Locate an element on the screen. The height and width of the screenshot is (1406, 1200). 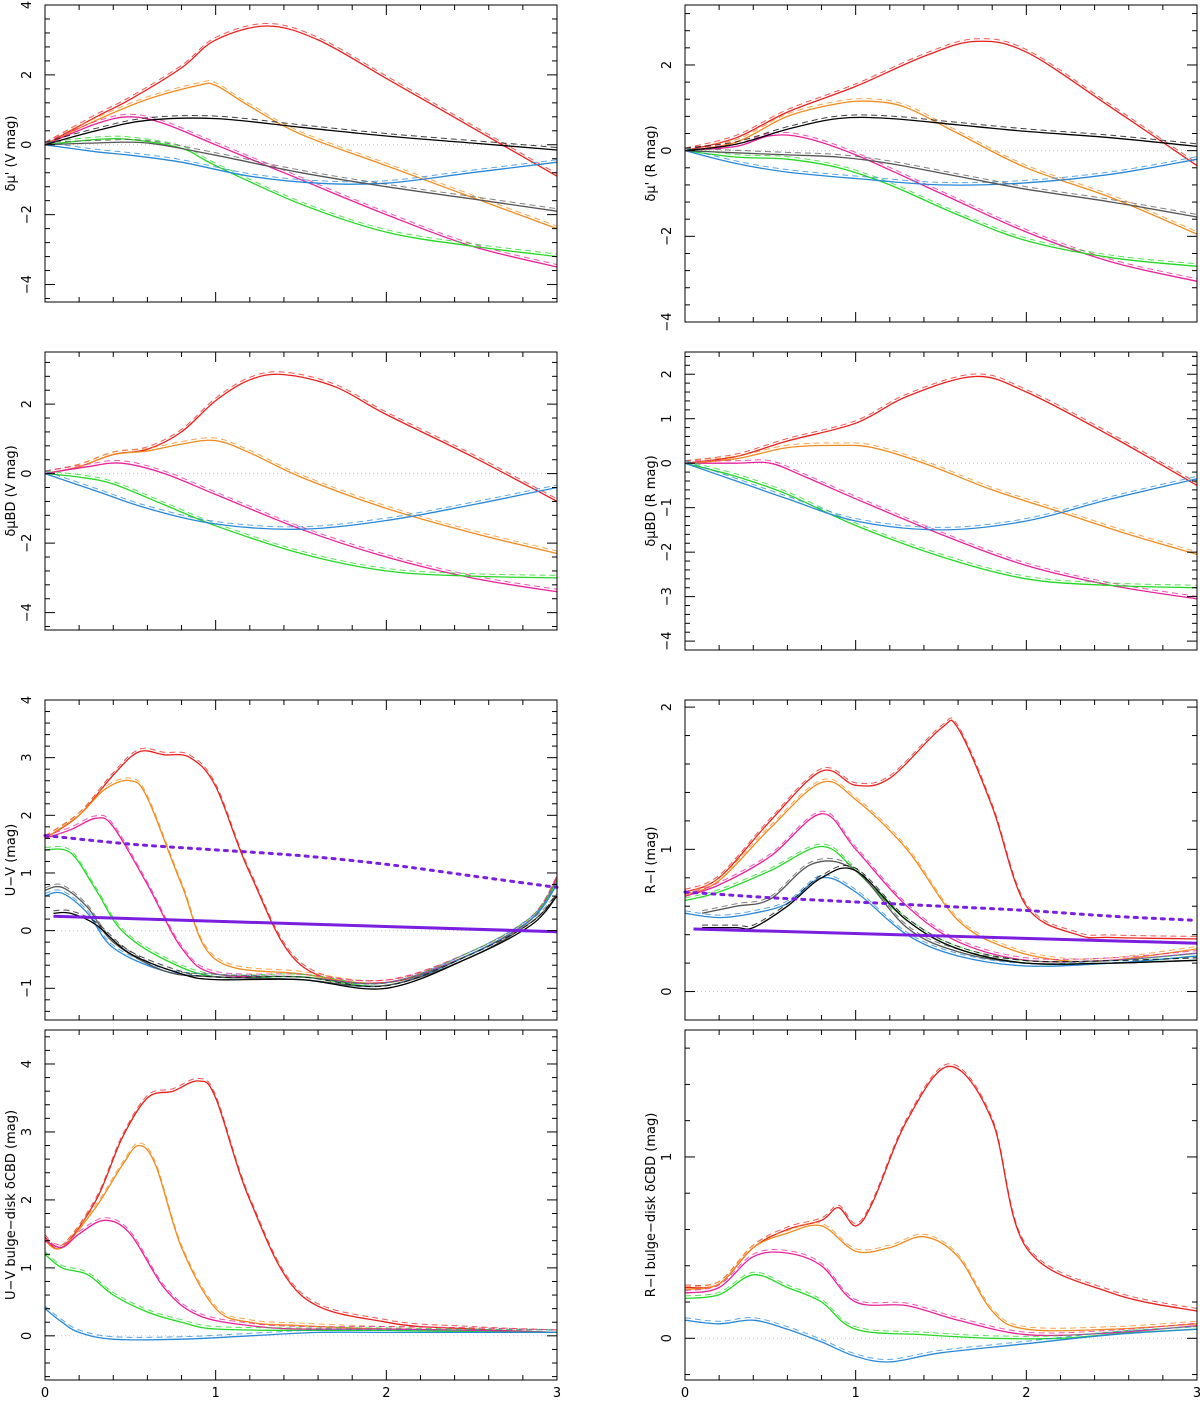
panel-p7: 012340123zU−V bulge−disk δCBD (mag) is located at coordinates (282, 1215).